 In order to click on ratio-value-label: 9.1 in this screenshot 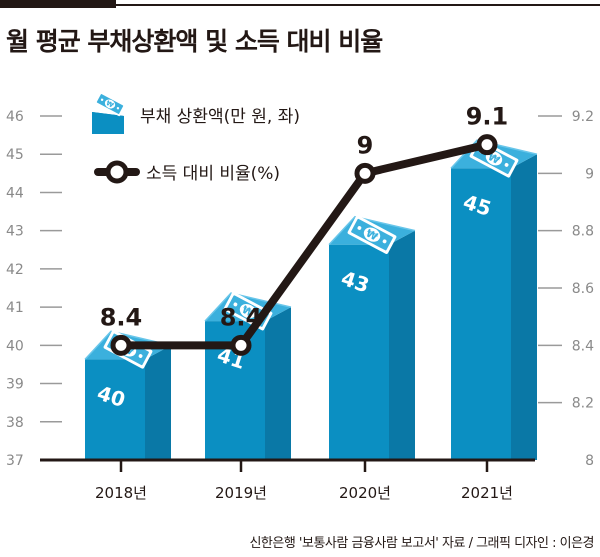, I will do `click(487, 117)`.